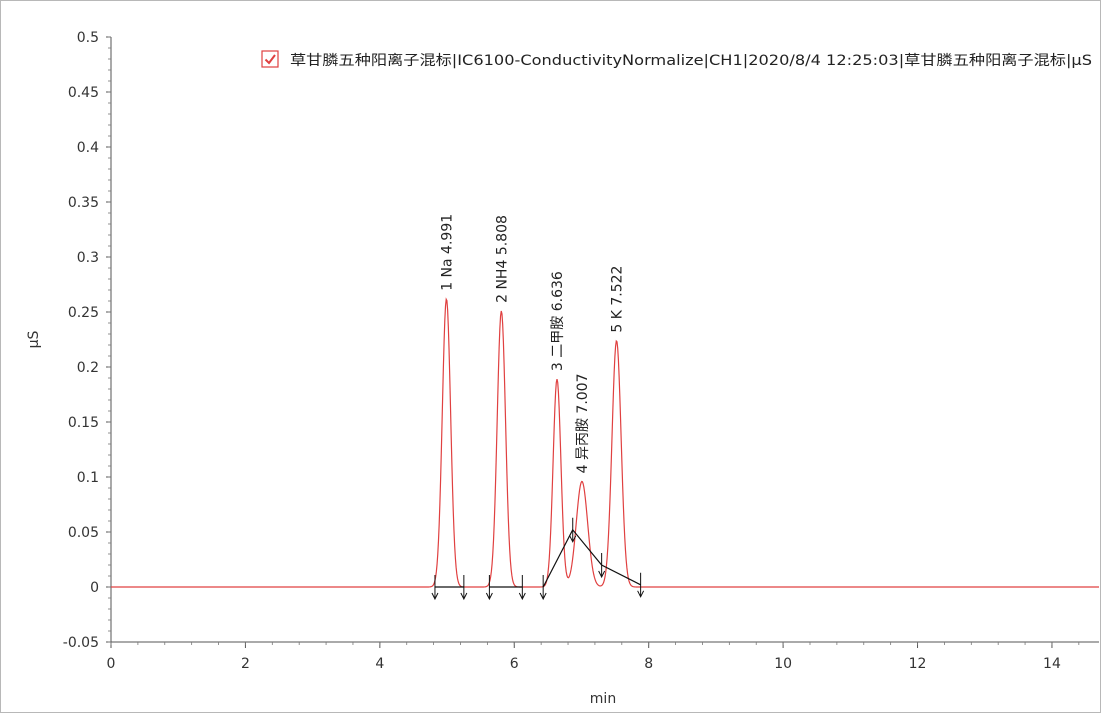  Describe the element at coordinates (502, 259) in the screenshot. I see `peak-label: 2 NH4 5.808` at that location.